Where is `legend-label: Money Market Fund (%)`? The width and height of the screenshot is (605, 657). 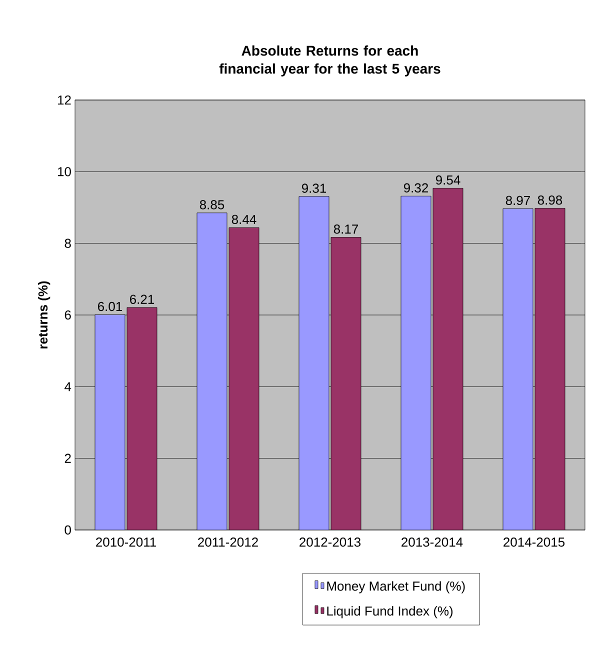
legend-label: Money Market Fund (%) is located at coordinates (396, 587).